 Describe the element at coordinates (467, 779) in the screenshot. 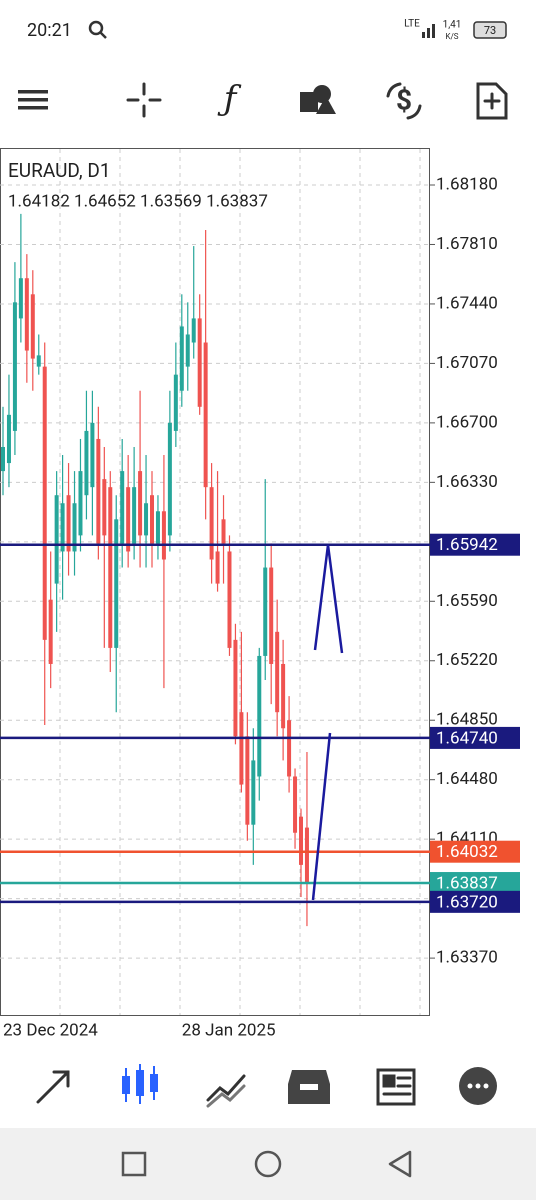

I see `y-tick-label: 1.64480` at that location.